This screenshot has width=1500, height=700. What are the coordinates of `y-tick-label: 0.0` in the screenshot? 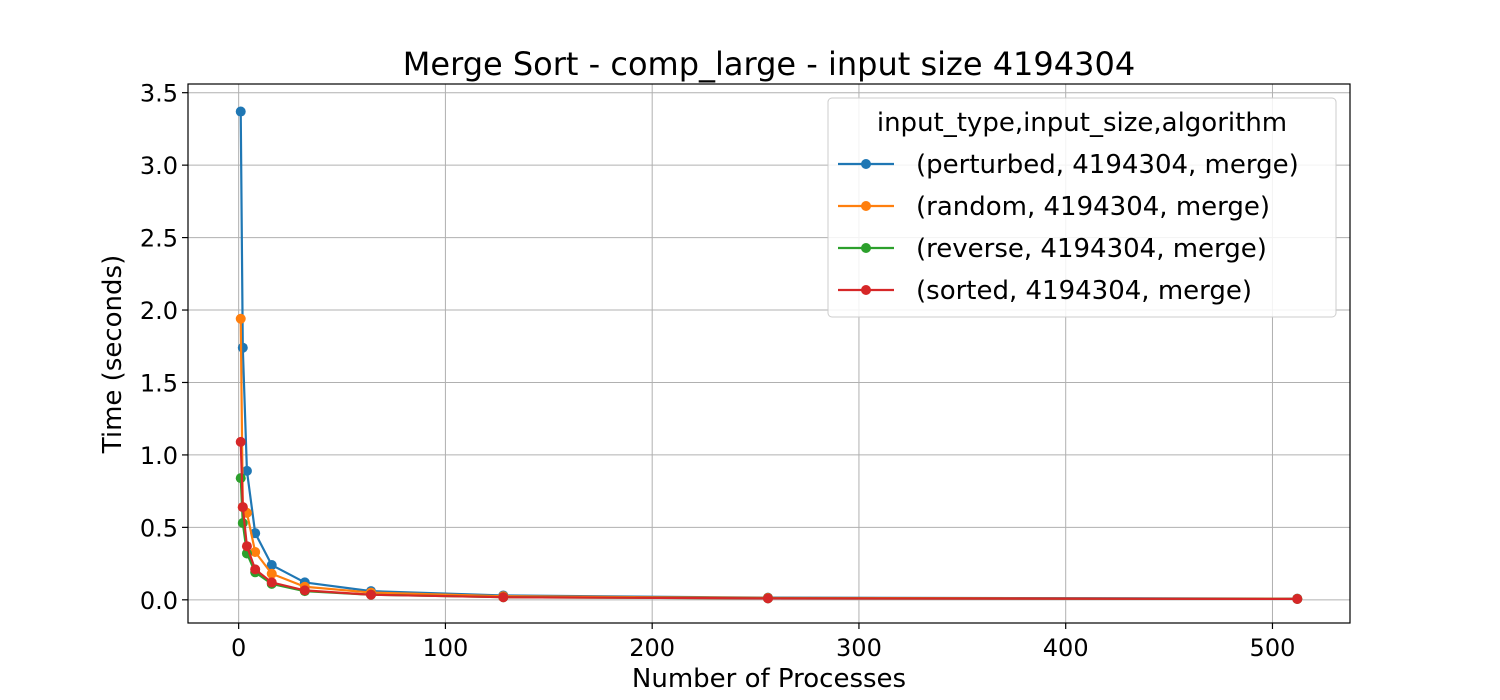 It's located at (159, 601).